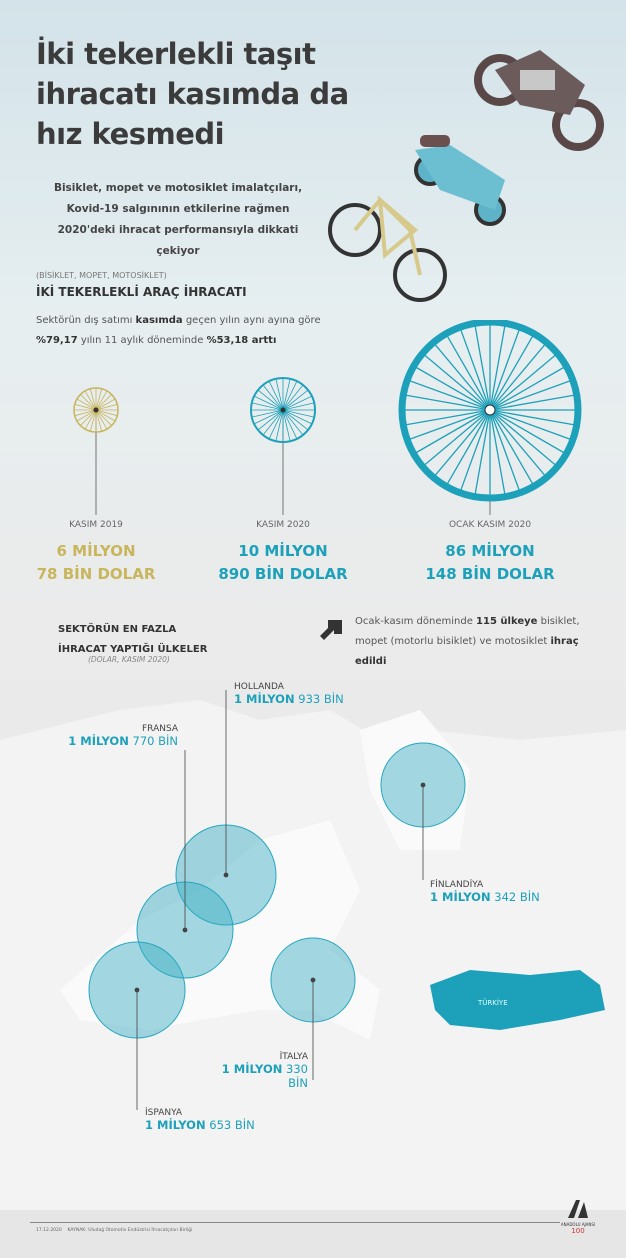 The width and height of the screenshot is (626, 1258). What do you see at coordinates (517, 1000) in the screenshot?
I see `turkey-shape` at bounding box center [517, 1000].